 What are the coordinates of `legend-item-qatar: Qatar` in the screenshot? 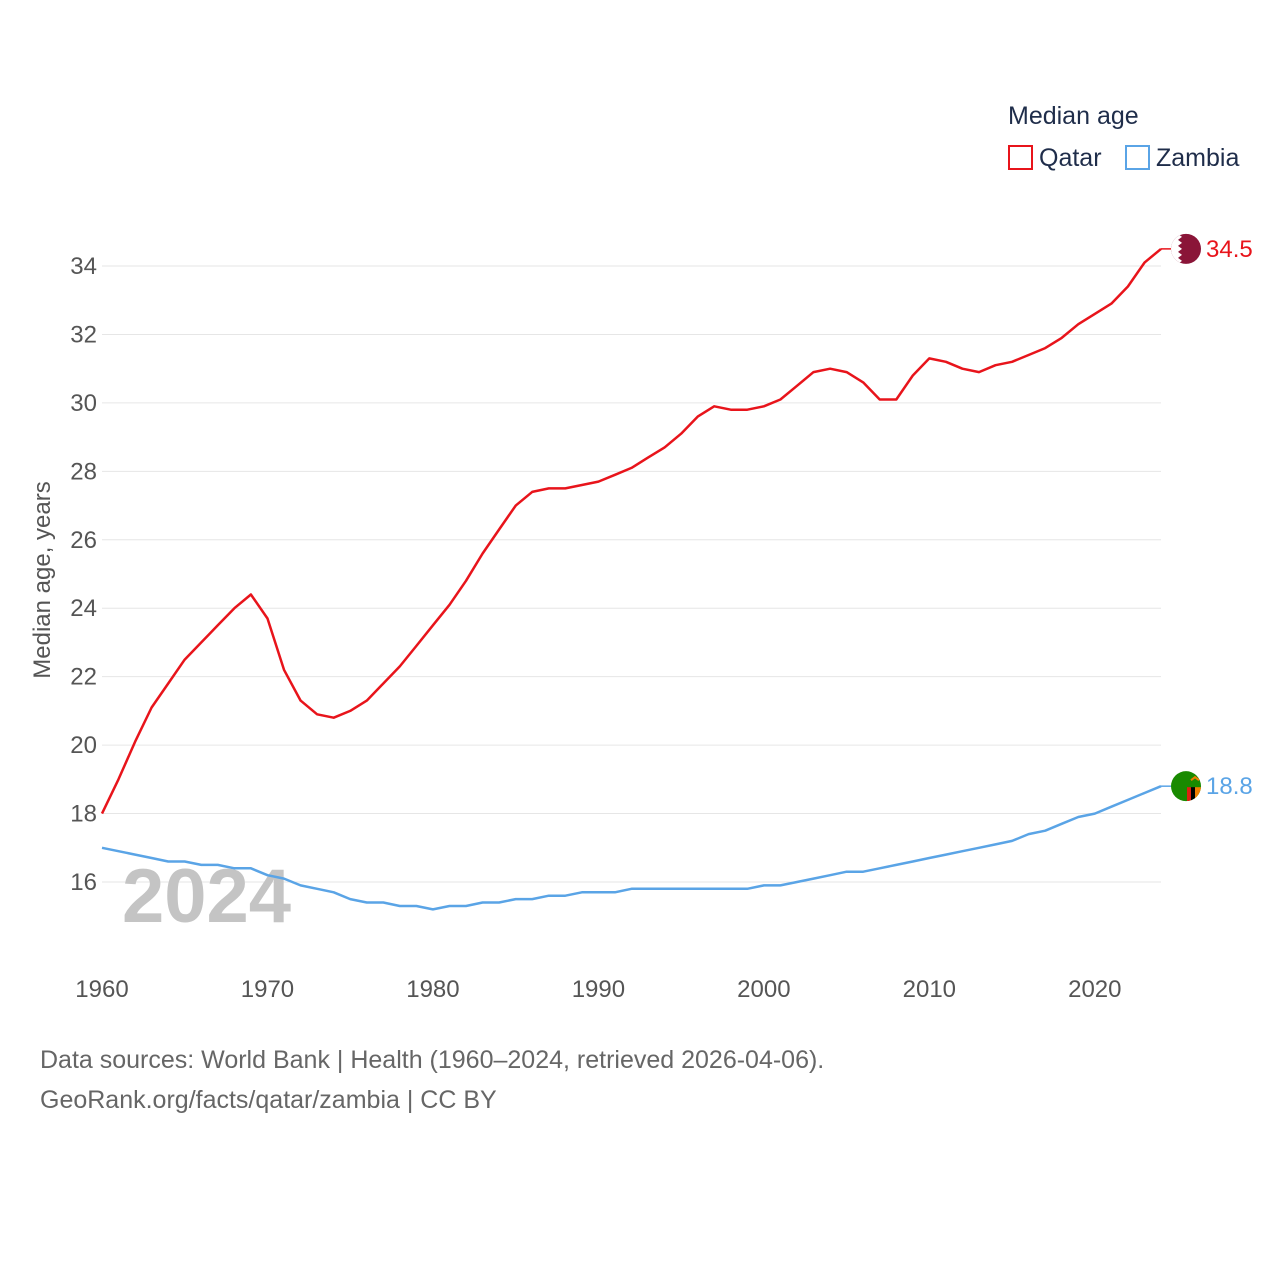 It's located at (1055, 158).